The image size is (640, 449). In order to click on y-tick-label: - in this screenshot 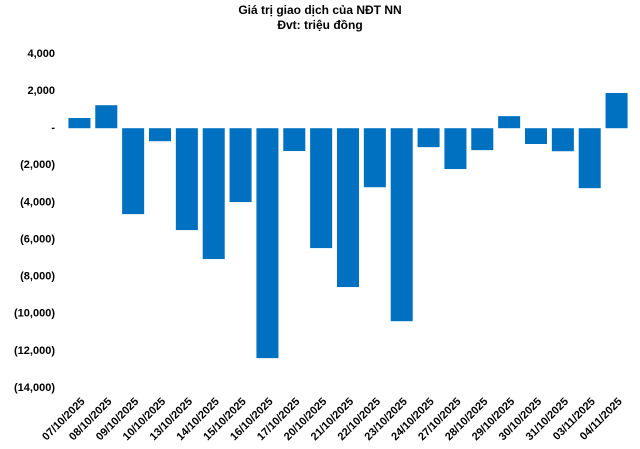, I will do `click(53, 128)`.